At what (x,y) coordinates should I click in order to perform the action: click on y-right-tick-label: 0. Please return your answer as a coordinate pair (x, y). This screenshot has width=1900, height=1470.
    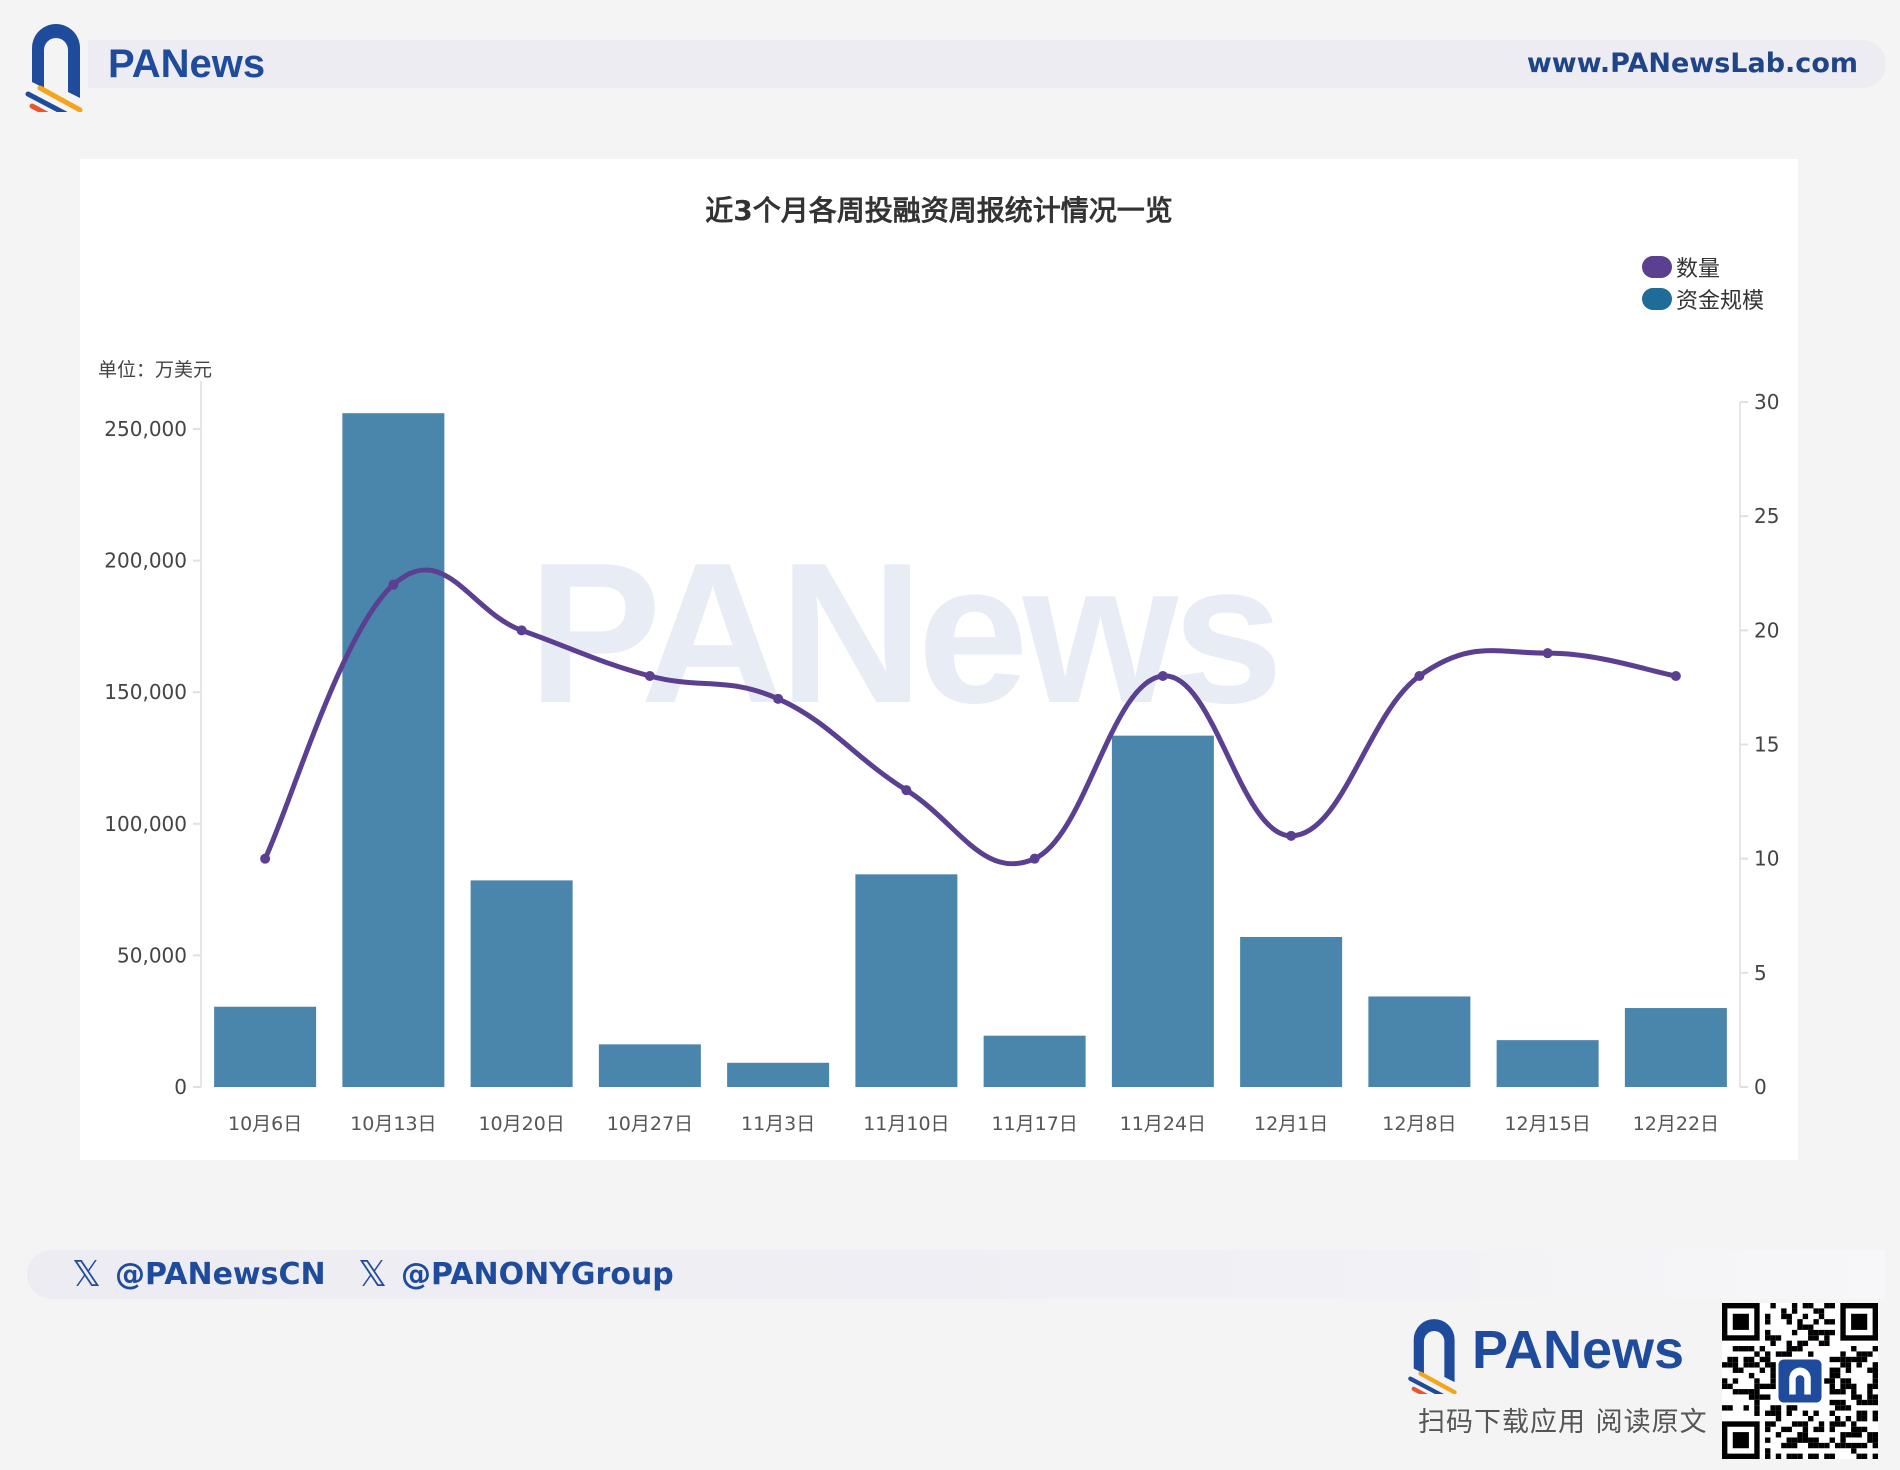
    Looking at the image, I should click on (1760, 1087).